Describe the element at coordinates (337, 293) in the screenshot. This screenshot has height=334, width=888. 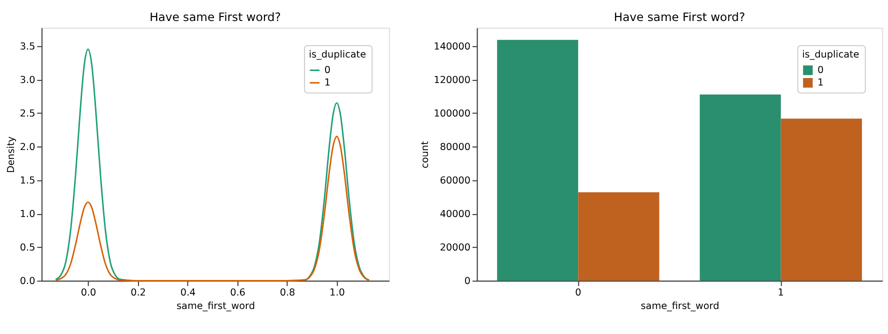
I see `x-tick-label: 1.0` at that location.